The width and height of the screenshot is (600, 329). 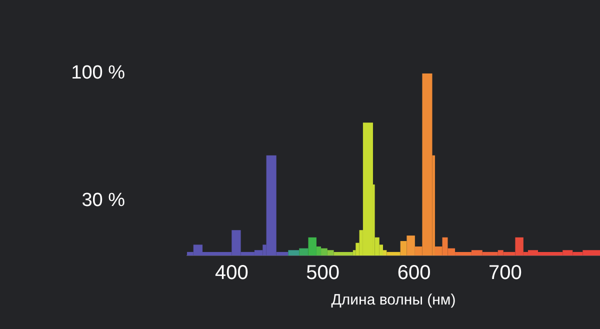 I want to click on y-tick-label: 30 %, so click(x=104, y=201).